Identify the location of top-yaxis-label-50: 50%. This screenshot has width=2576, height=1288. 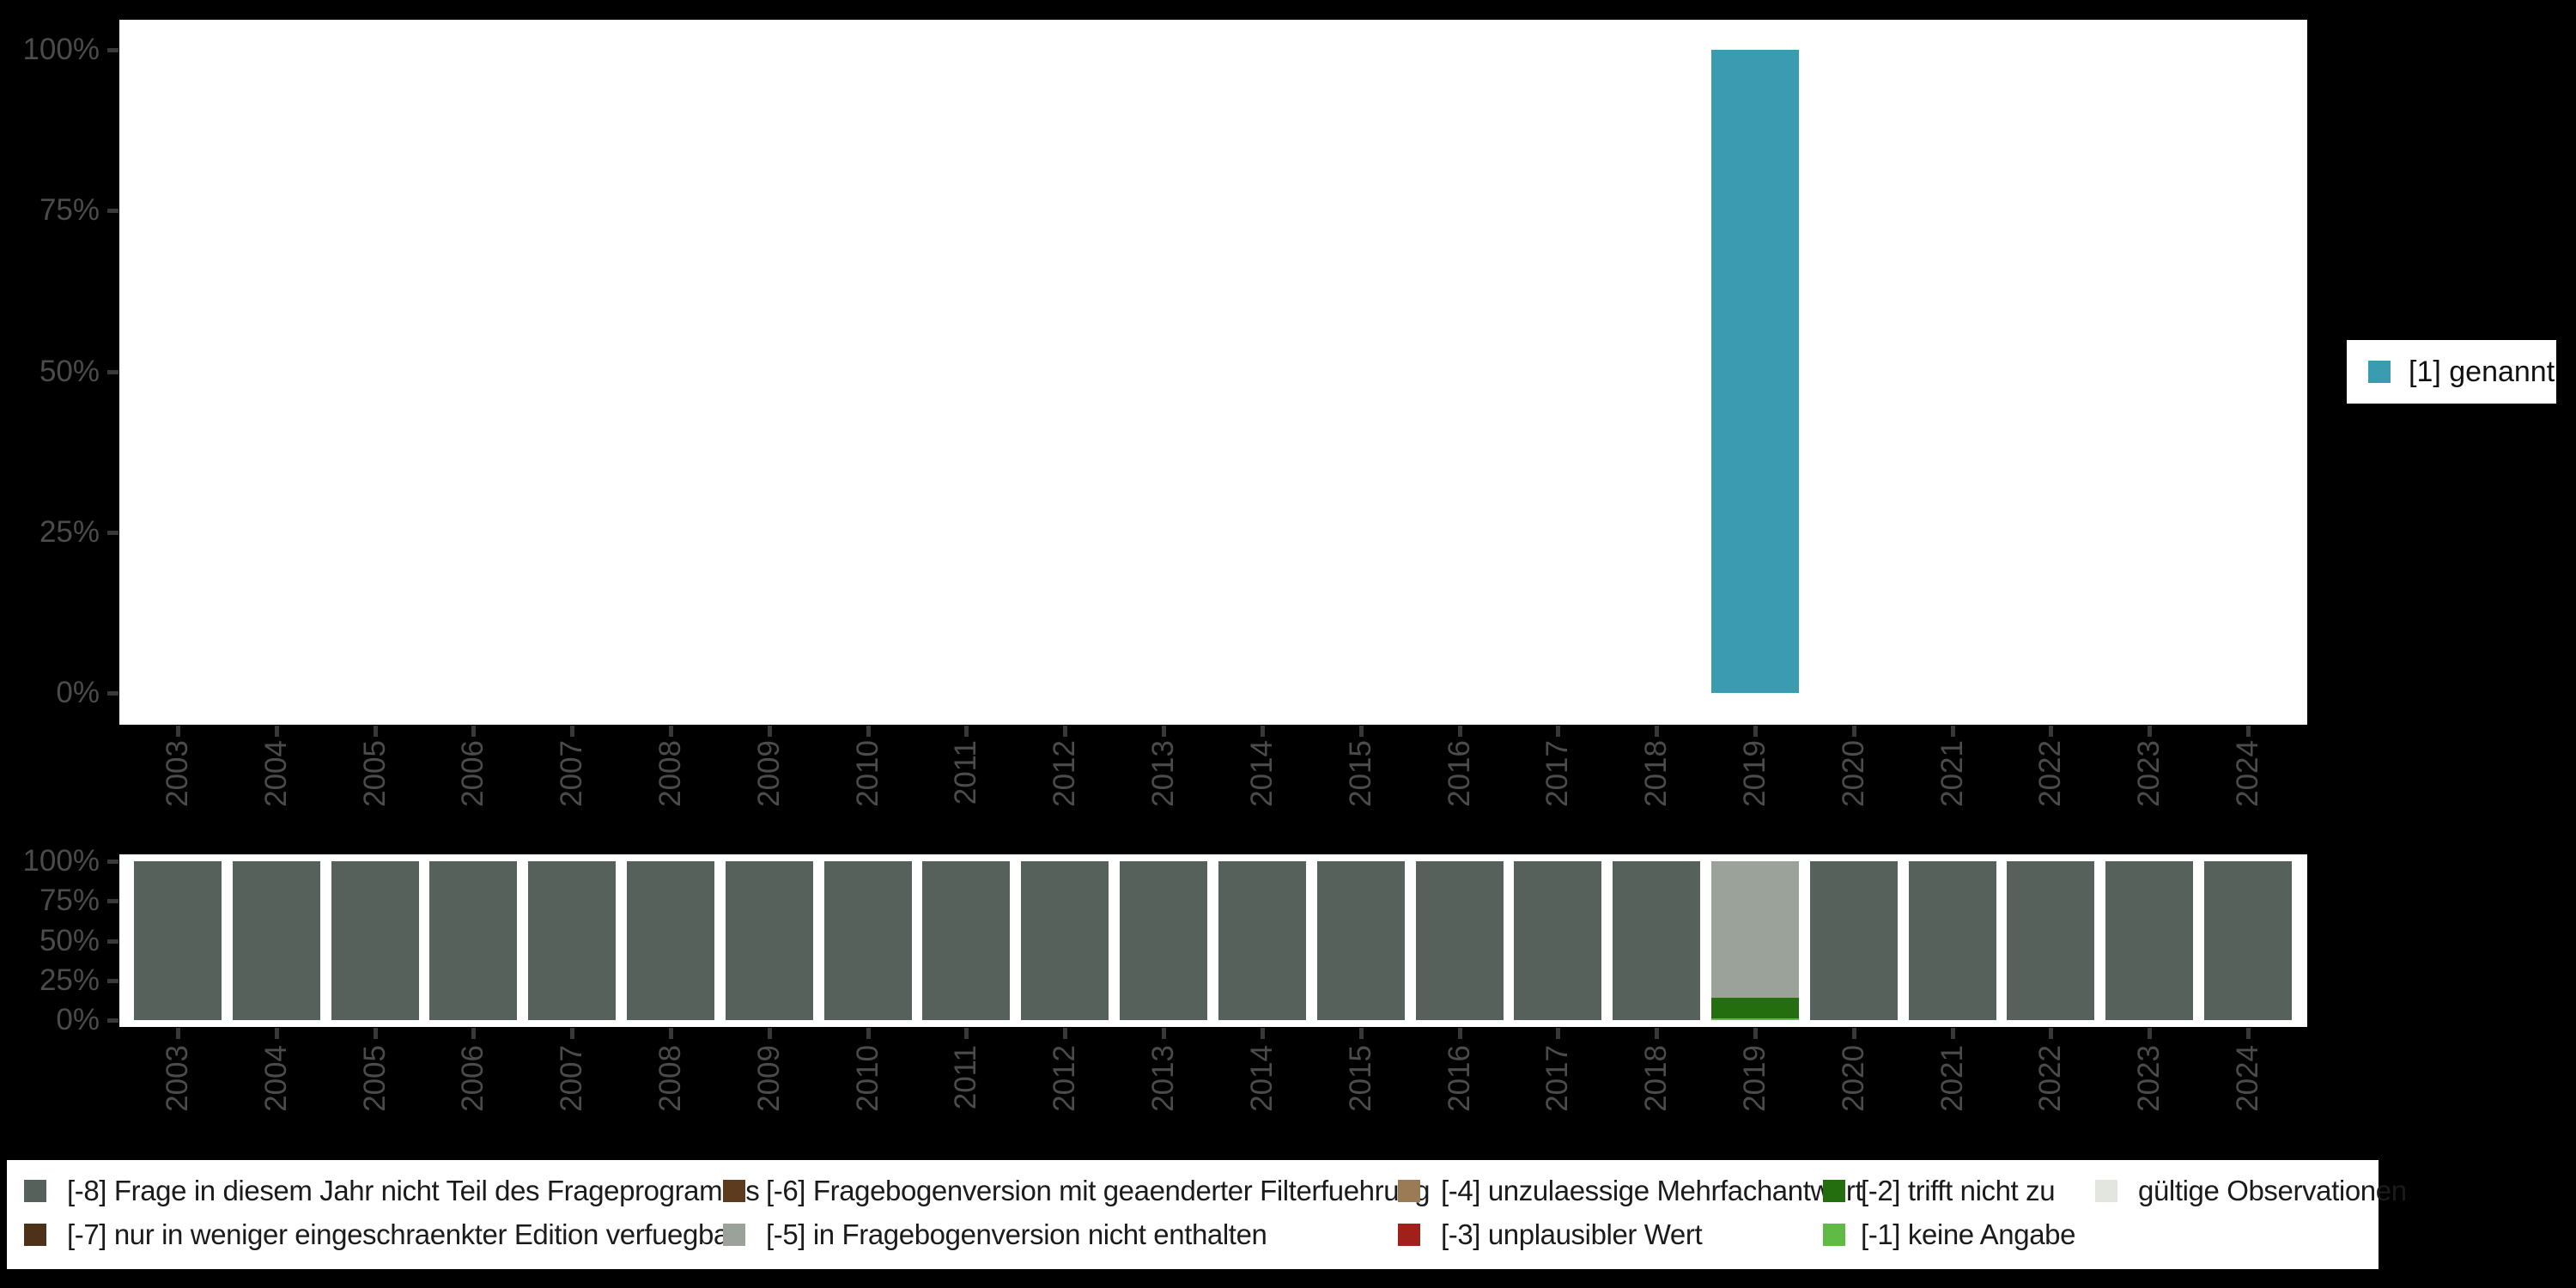
(69, 371).